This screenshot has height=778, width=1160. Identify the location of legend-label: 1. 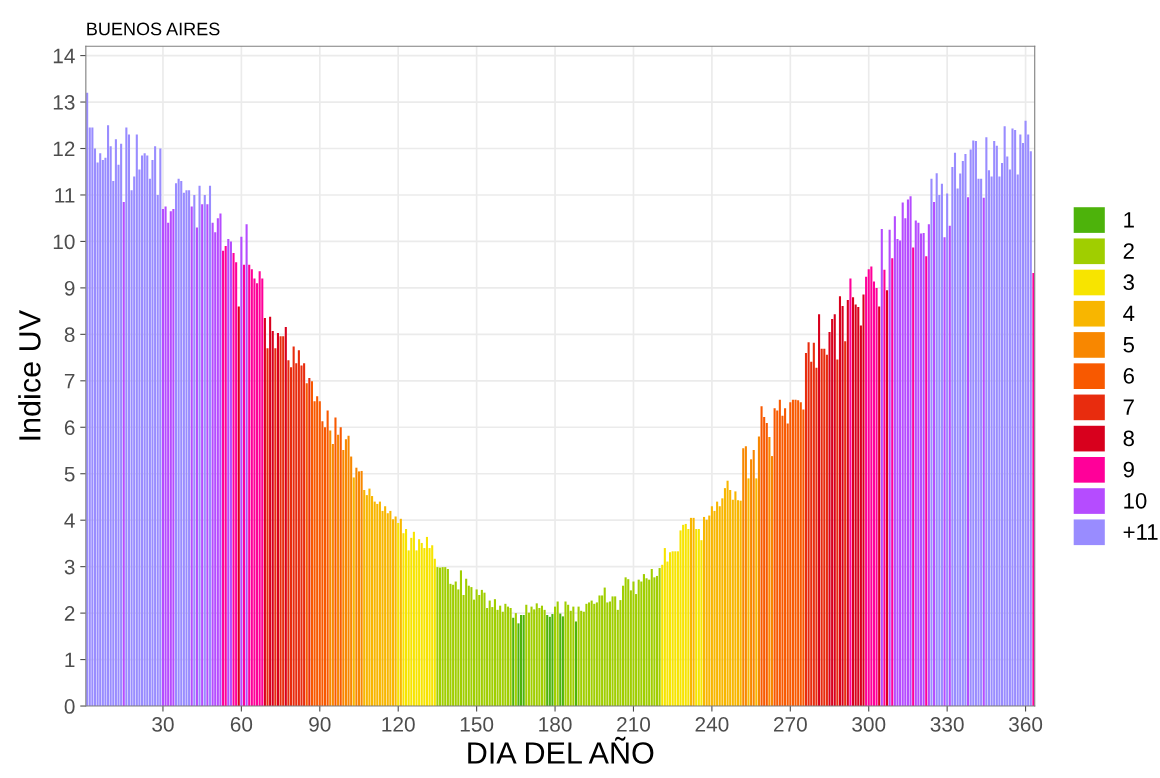
(1129, 220).